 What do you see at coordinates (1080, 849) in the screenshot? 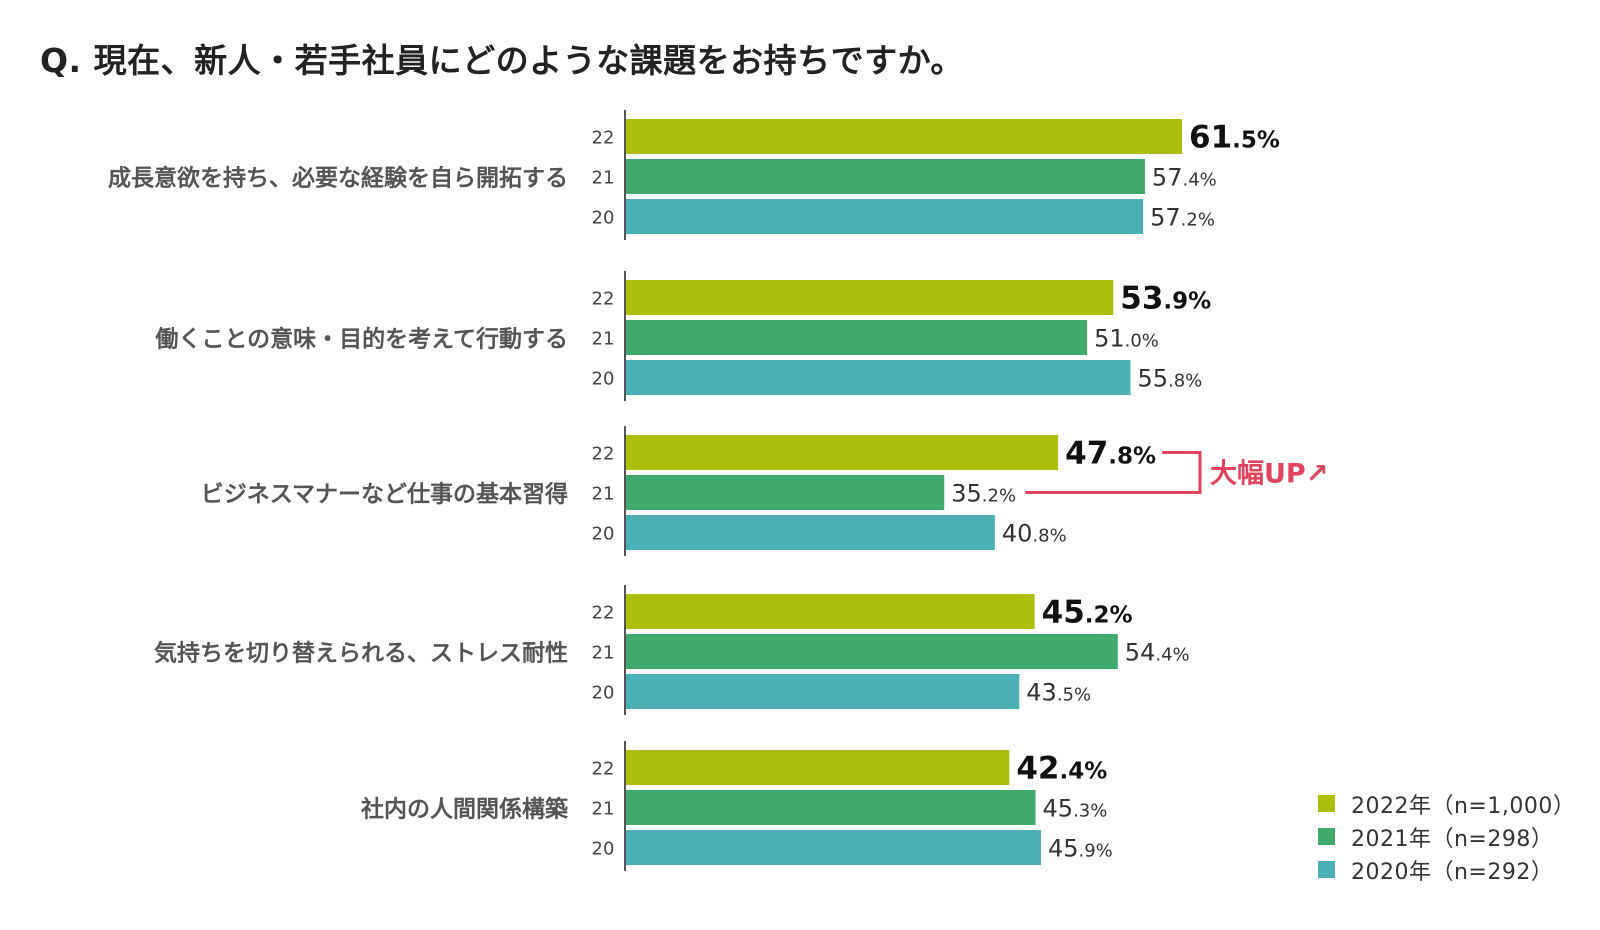
I see `data-label: 45.9%` at bounding box center [1080, 849].